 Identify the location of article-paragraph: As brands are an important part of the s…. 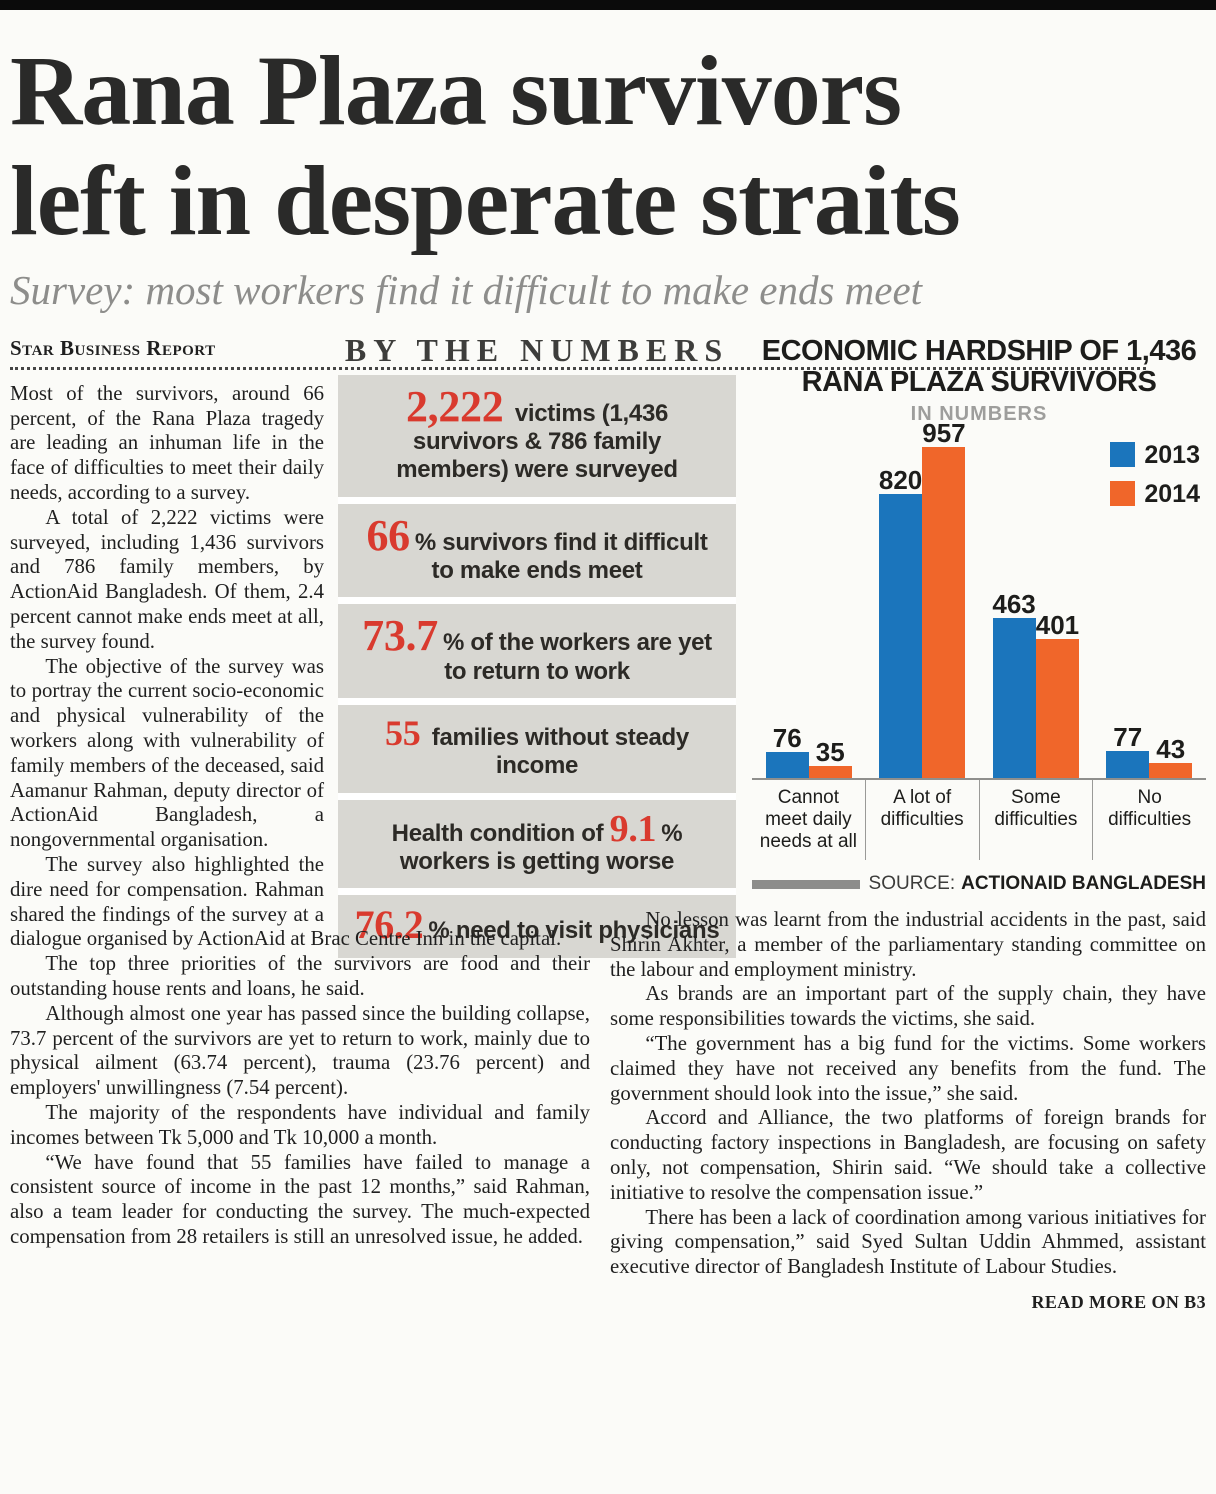
(908, 1006).